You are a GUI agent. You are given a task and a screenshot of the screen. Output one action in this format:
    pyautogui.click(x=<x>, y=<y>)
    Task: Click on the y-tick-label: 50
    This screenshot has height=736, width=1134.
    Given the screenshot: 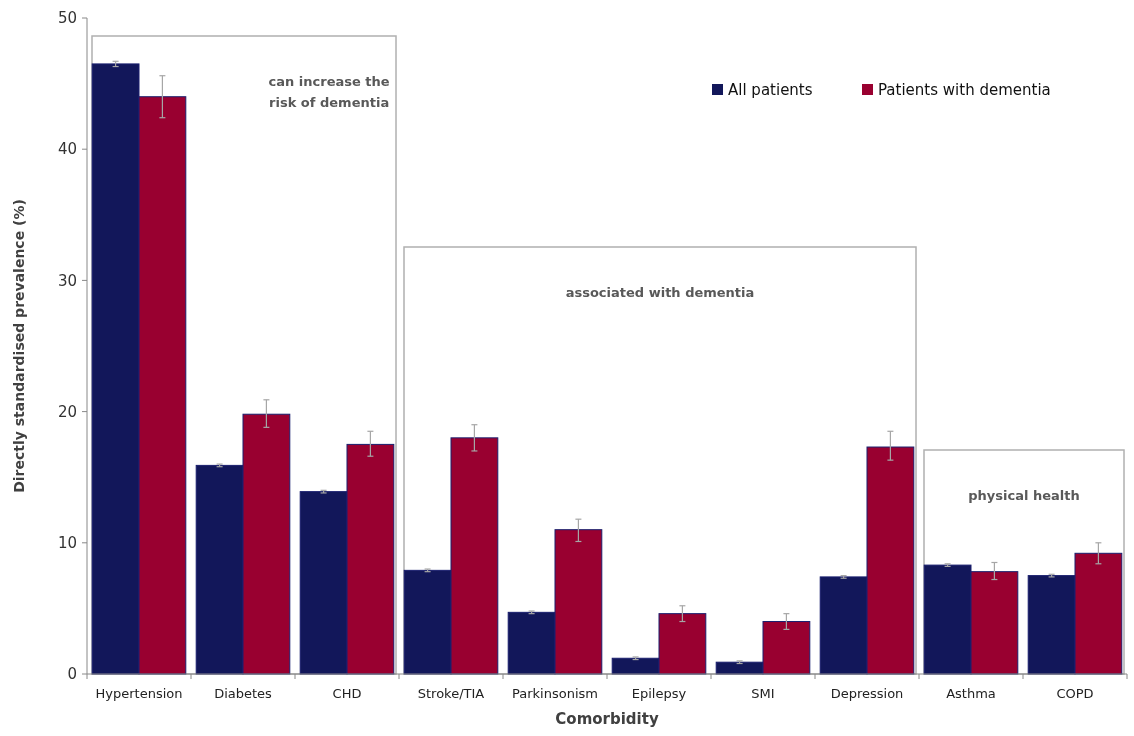 What is the action you would take?
    pyautogui.click(x=67, y=18)
    